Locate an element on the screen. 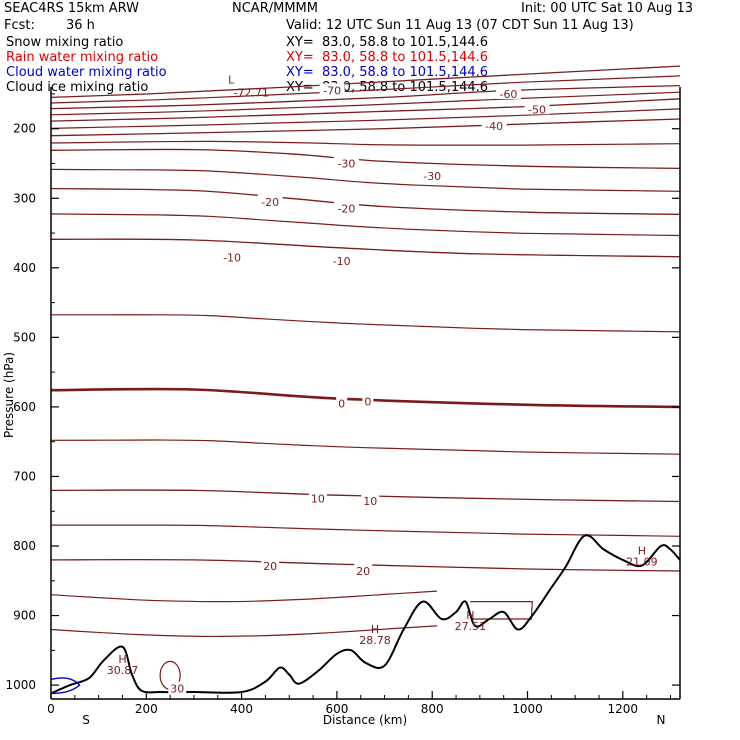 This screenshot has width=740, height=740. contour-label: -40 is located at coordinates (494, 126).